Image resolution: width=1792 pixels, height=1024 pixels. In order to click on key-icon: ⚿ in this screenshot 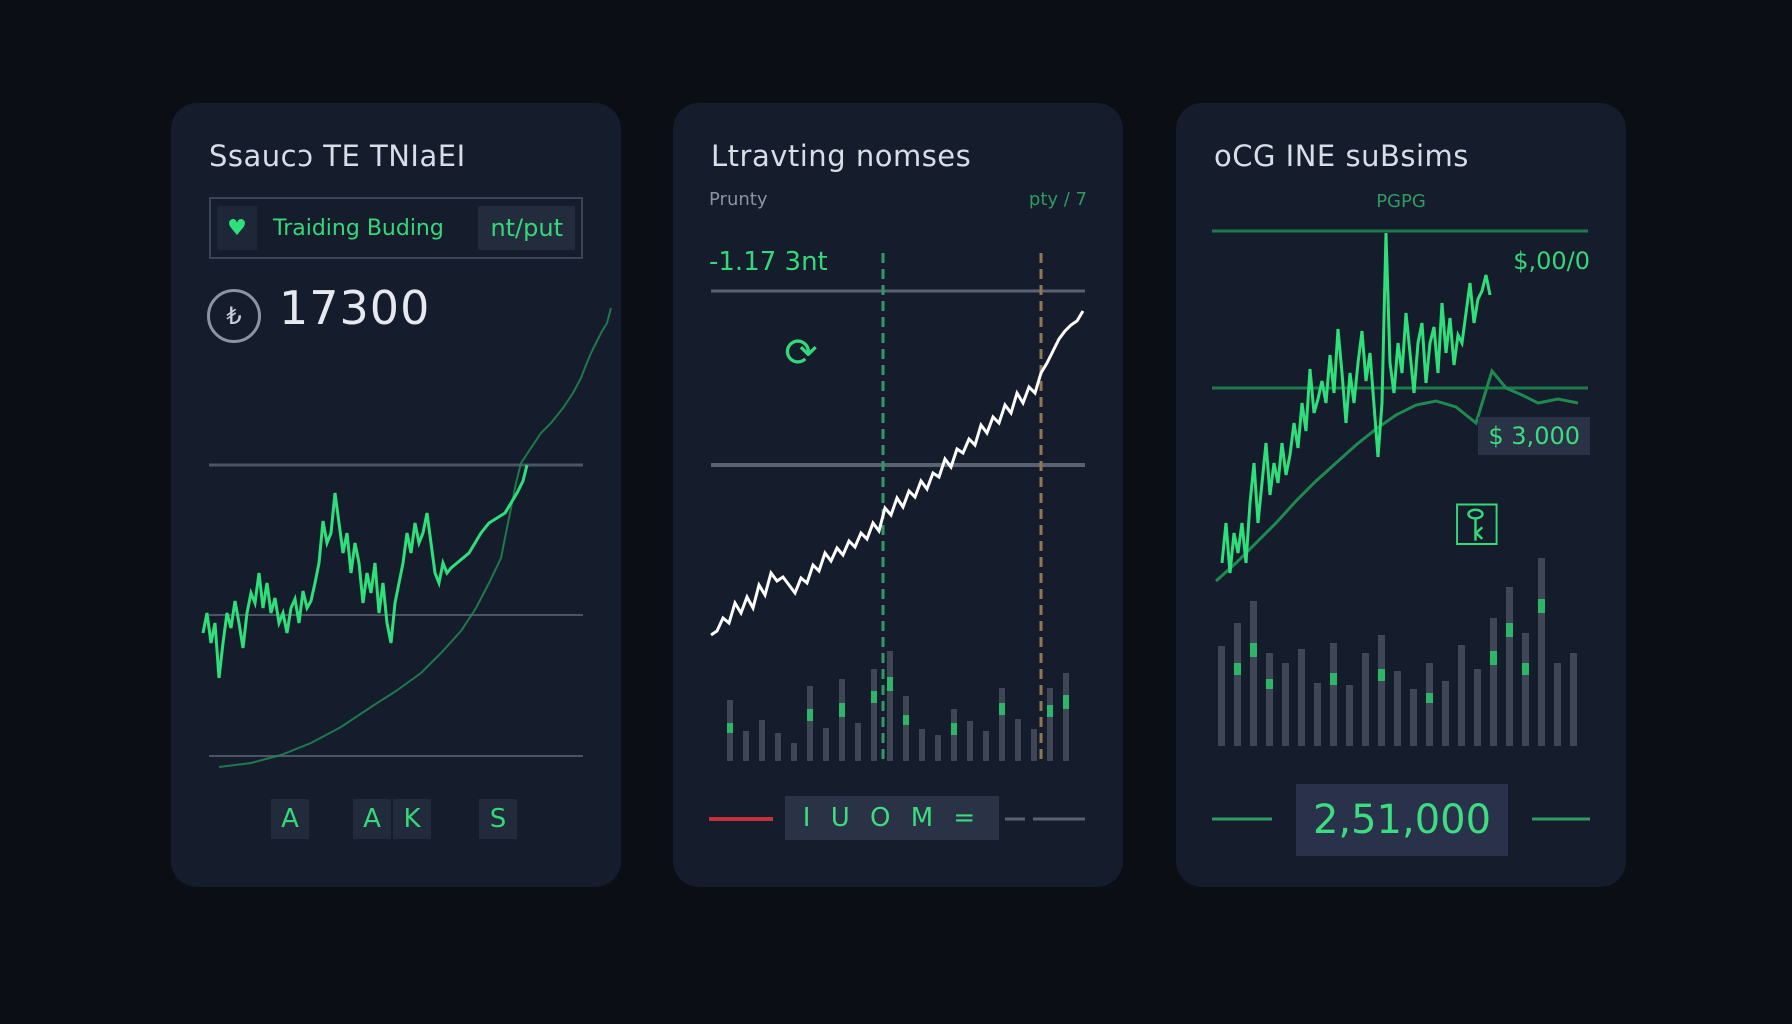, I will do `click(1477, 525)`.